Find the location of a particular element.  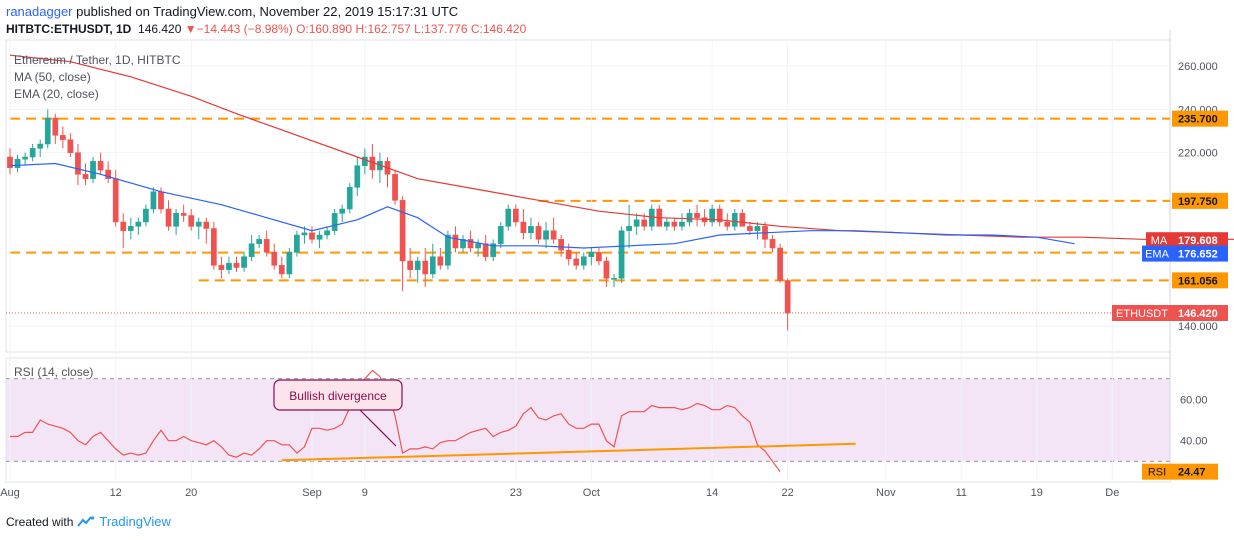

ohlc-values: O:160.890 H:162.757 L:137.776 C:146.420 is located at coordinates (411, 29).